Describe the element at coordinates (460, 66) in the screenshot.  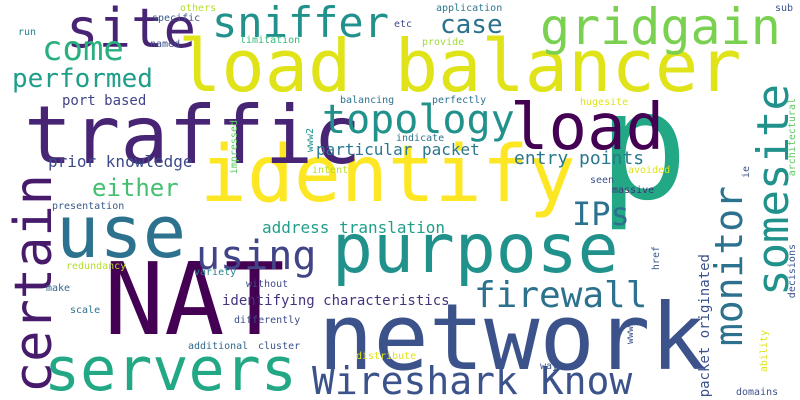
I see `word-load-balancer: load balancer` at that location.